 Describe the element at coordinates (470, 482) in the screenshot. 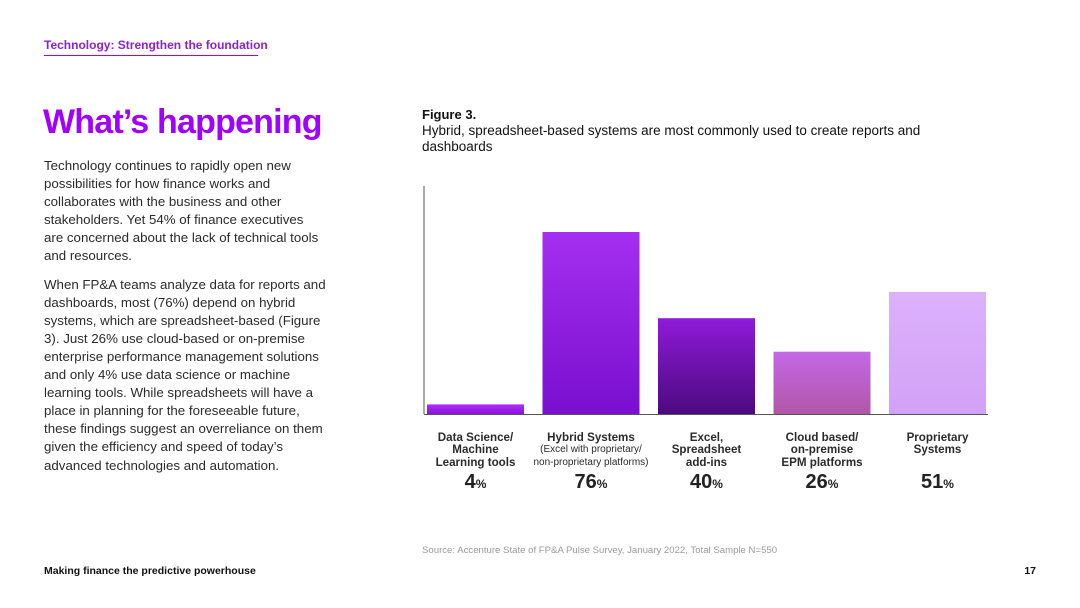

I see `value-number: 4` at that location.